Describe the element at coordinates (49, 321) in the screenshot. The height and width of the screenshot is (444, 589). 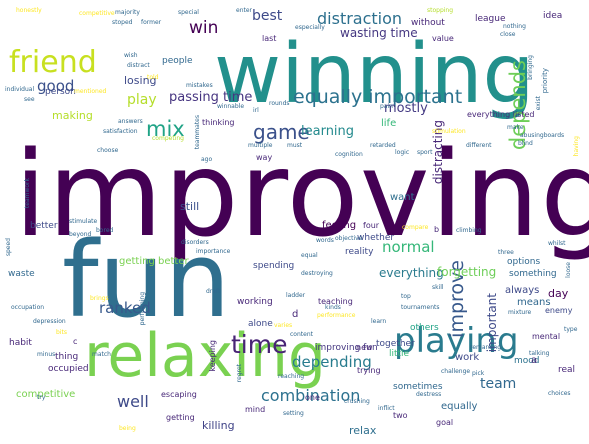
I see `word-depression: depression` at that location.